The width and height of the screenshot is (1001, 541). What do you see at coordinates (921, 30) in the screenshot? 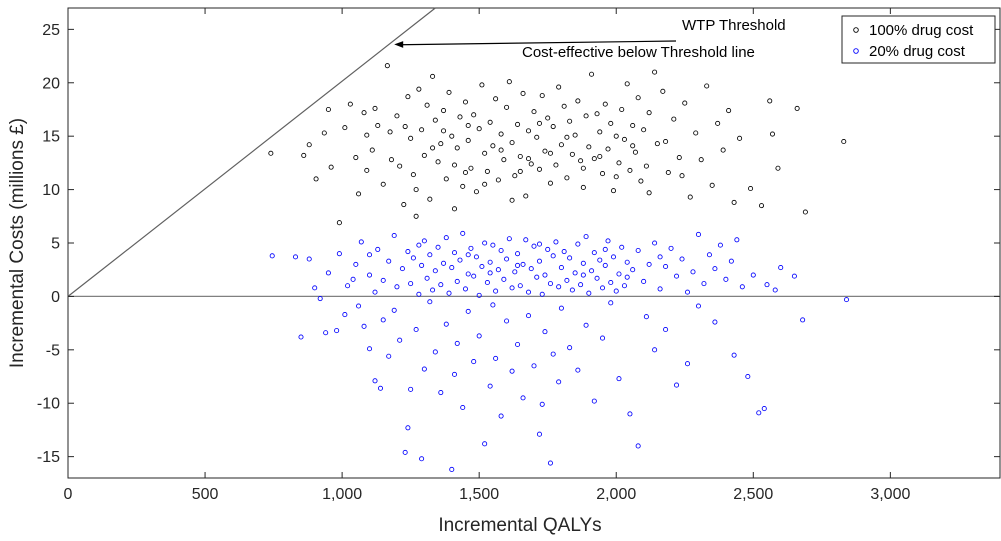
I see `legend-label-100: 100% drug cost` at bounding box center [921, 30].